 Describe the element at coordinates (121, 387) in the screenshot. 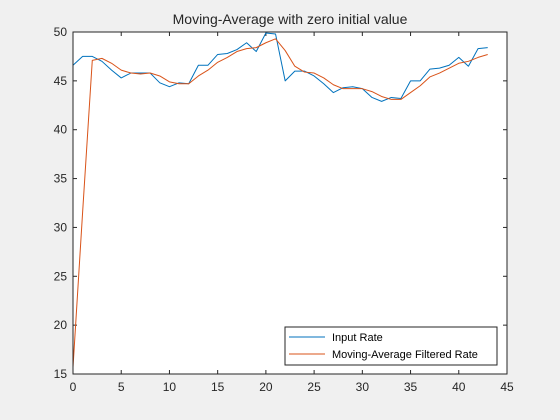

I see `x-tick-label: 5` at that location.